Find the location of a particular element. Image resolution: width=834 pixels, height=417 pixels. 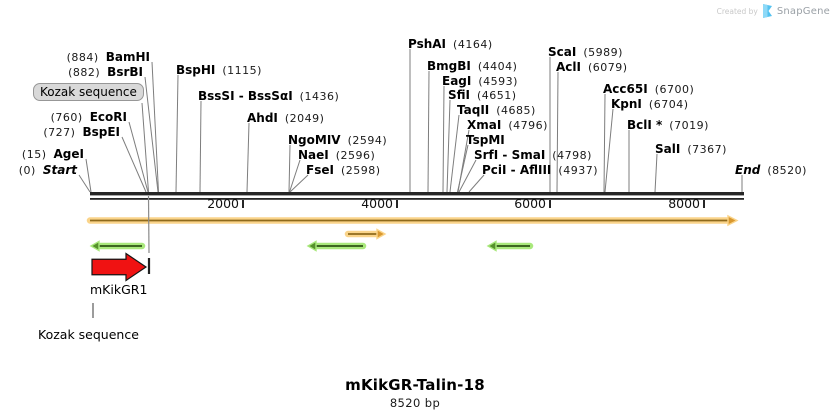

site-name: BspHI is located at coordinates (196, 70).